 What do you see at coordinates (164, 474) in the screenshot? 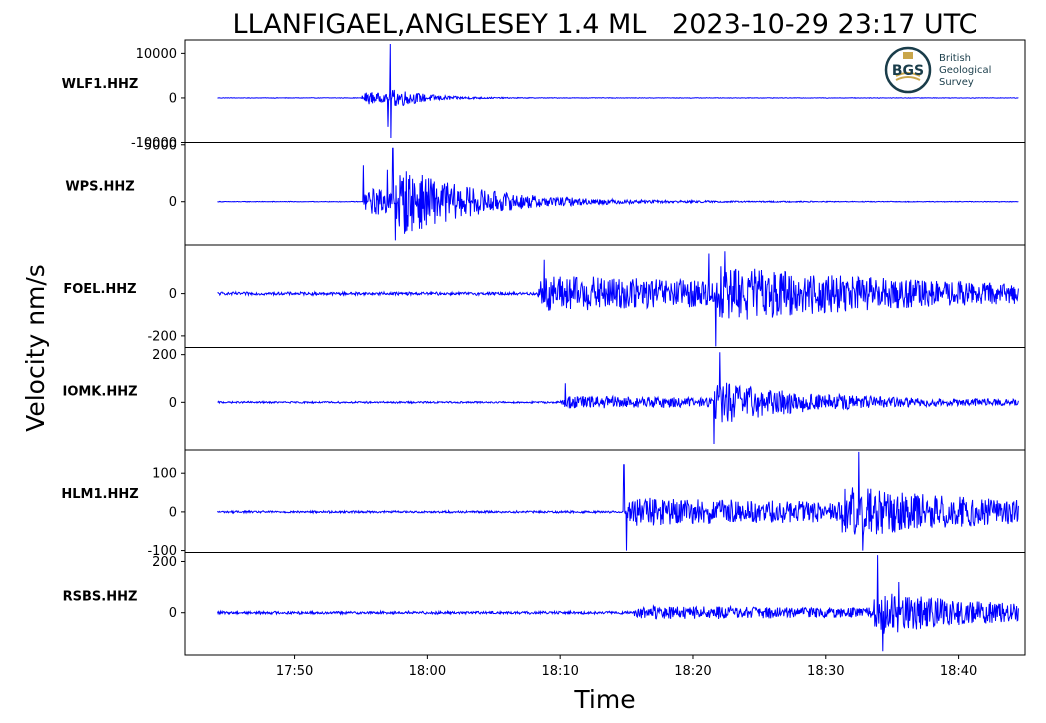
I see `y-tick-label: 100` at bounding box center [164, 474].